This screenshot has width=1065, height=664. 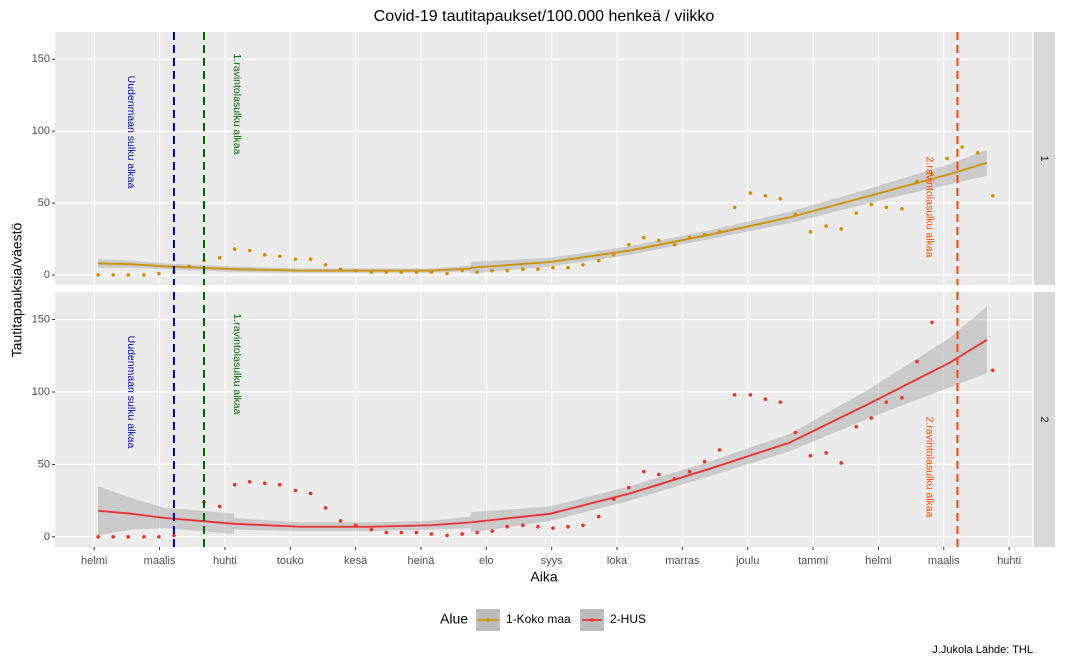 I want to click on x-tick-label: heinä, so click(x=422, y=561).